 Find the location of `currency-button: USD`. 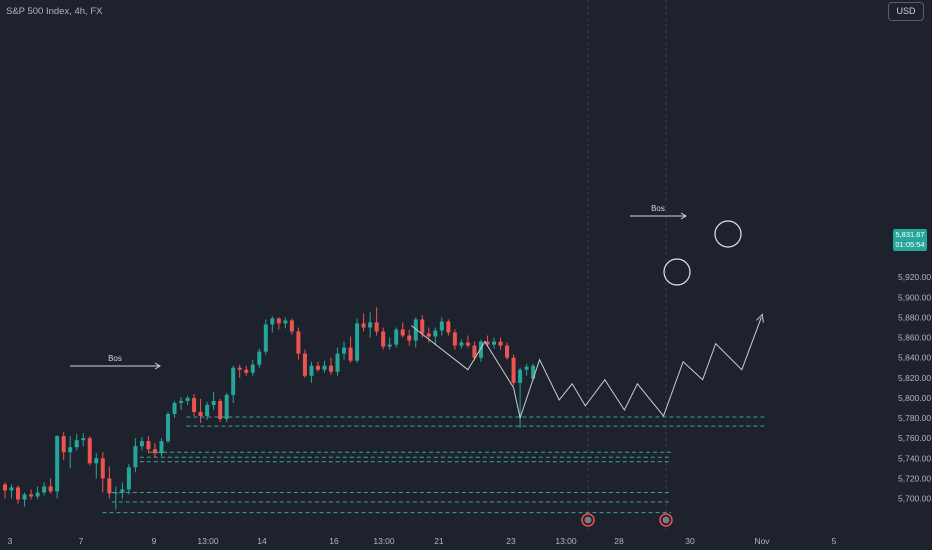

currency-button: USD is located at coordinates (906, 11).